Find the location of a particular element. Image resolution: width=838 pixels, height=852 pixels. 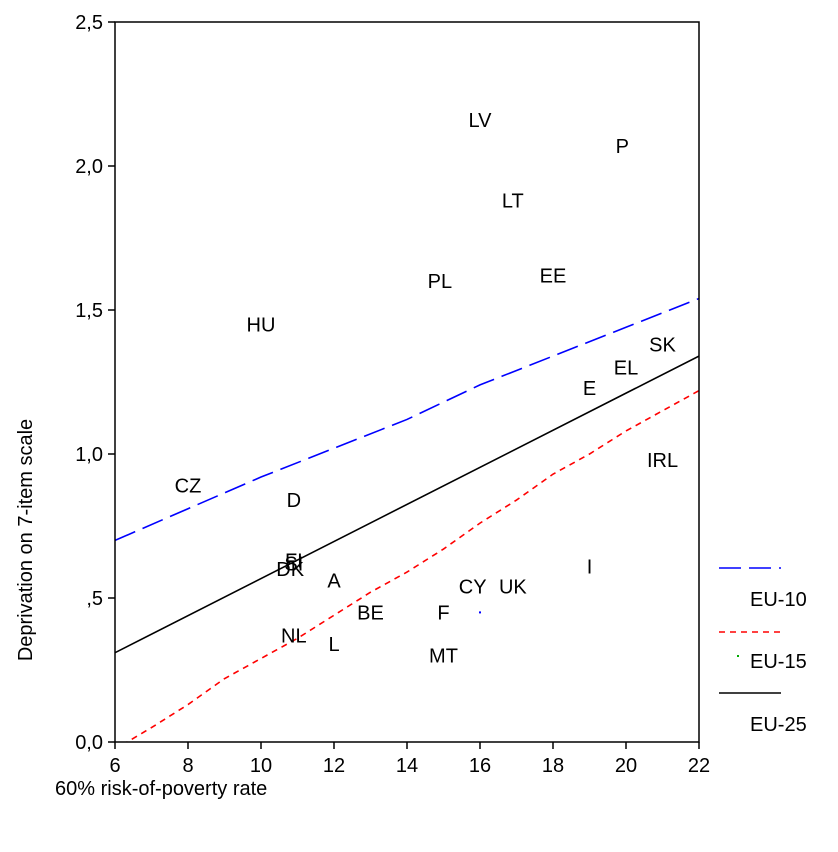

legend: EU-10 EU-15 EU-25 is located at coordinates (763, 651).